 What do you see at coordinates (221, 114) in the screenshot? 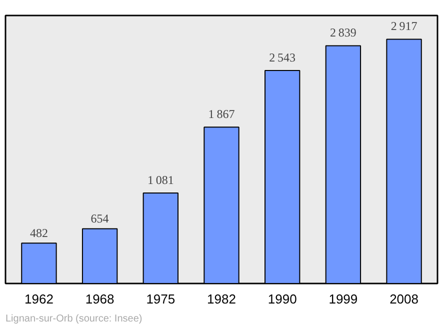
I see `data-label: 1 867` at bounding box center [221, 114].